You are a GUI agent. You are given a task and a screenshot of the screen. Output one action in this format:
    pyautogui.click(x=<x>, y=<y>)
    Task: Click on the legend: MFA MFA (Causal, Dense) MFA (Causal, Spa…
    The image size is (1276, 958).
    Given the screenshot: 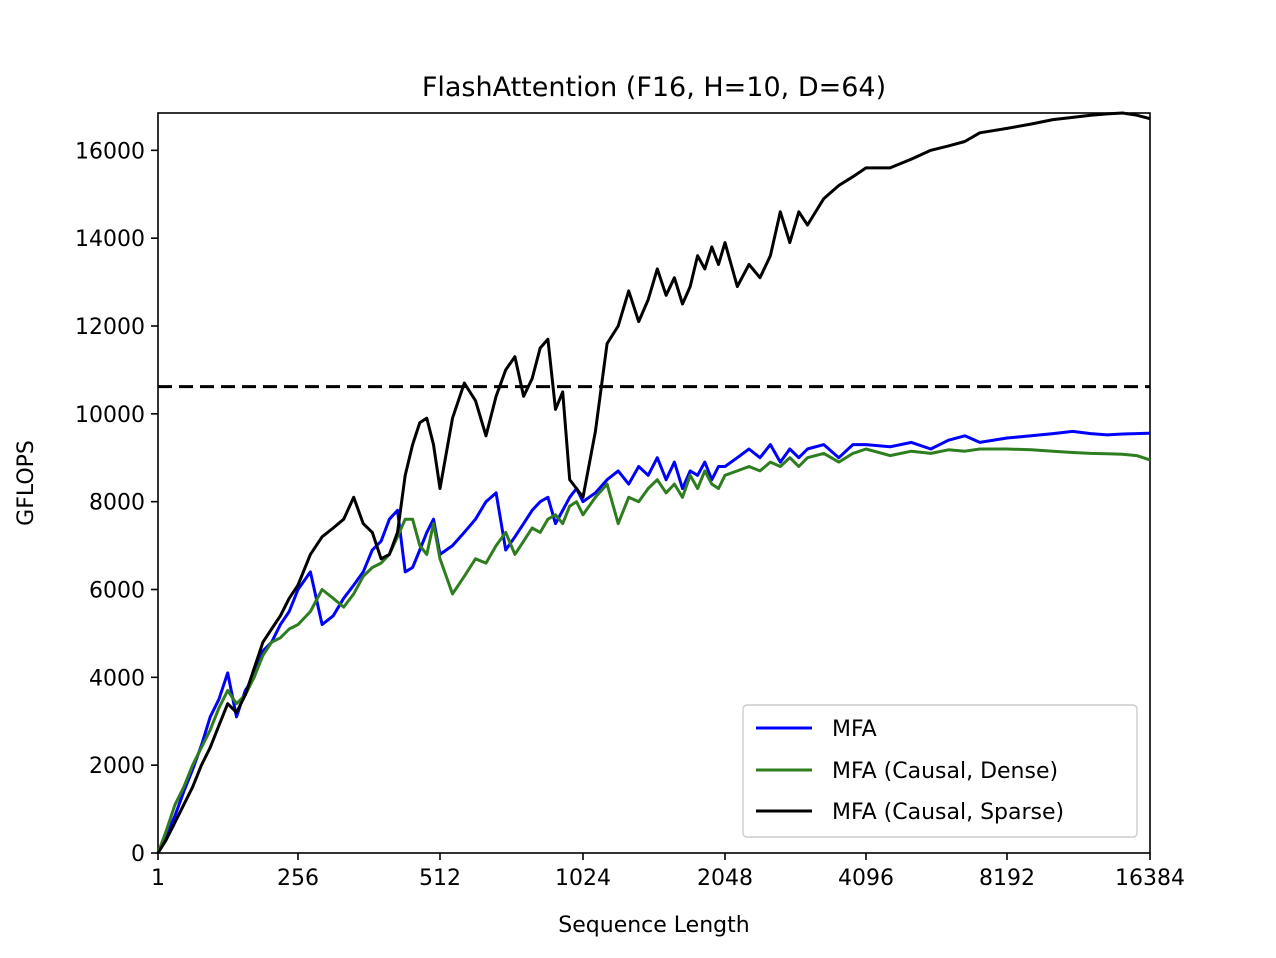 What is the action you would take?
    pyautogui.click(x=940, y=771)
    